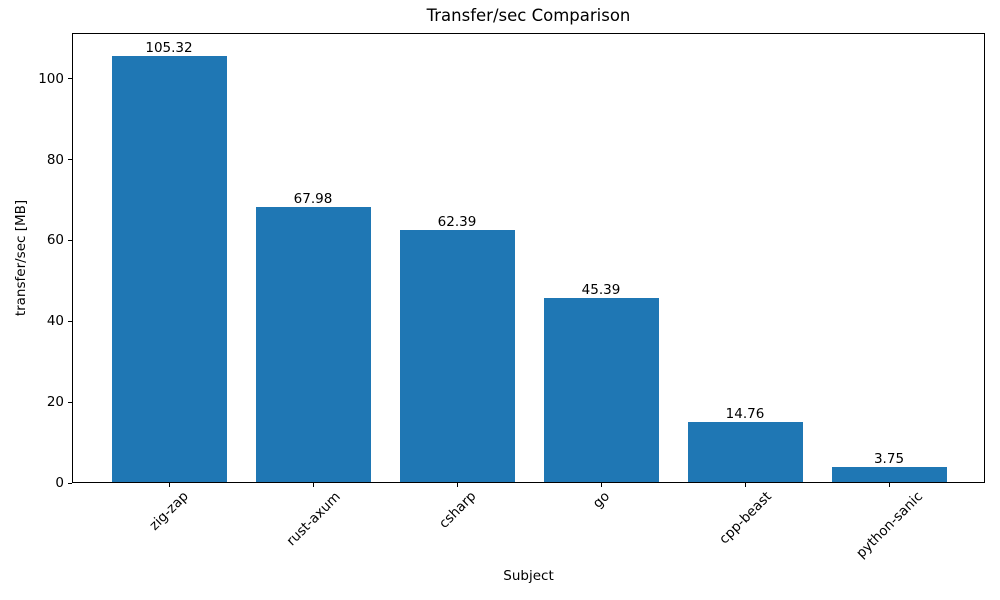 This screenshot has width=1000, height=600. I want to click on bar-value-label: 67.98, so click(313, 199).